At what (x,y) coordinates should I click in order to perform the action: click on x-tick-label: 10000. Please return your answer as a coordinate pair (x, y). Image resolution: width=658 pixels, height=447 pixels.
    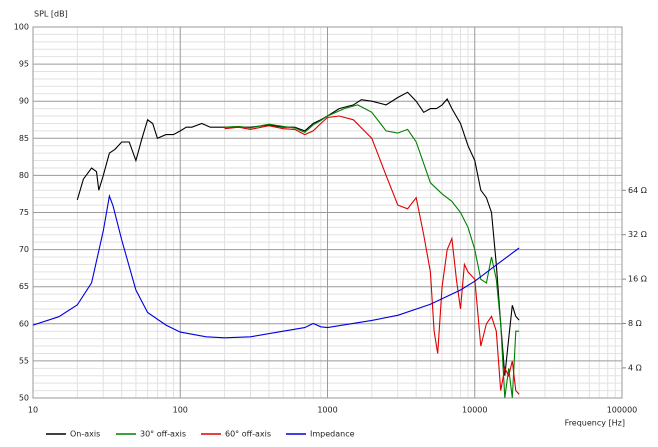
    Looking at the image, I should click on (474, 410).